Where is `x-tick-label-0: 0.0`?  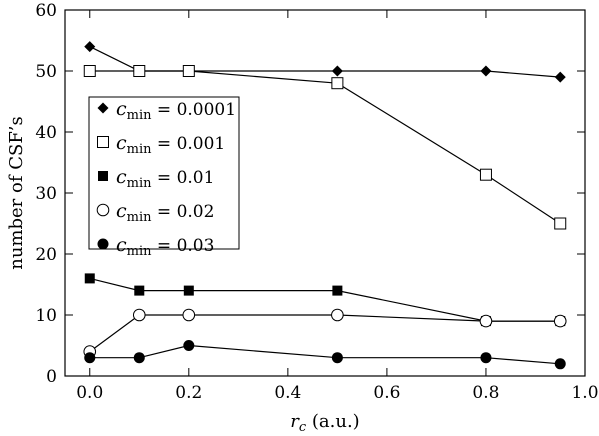 x-tick-label-0: 0.0 is located at coordinates (89, 393).